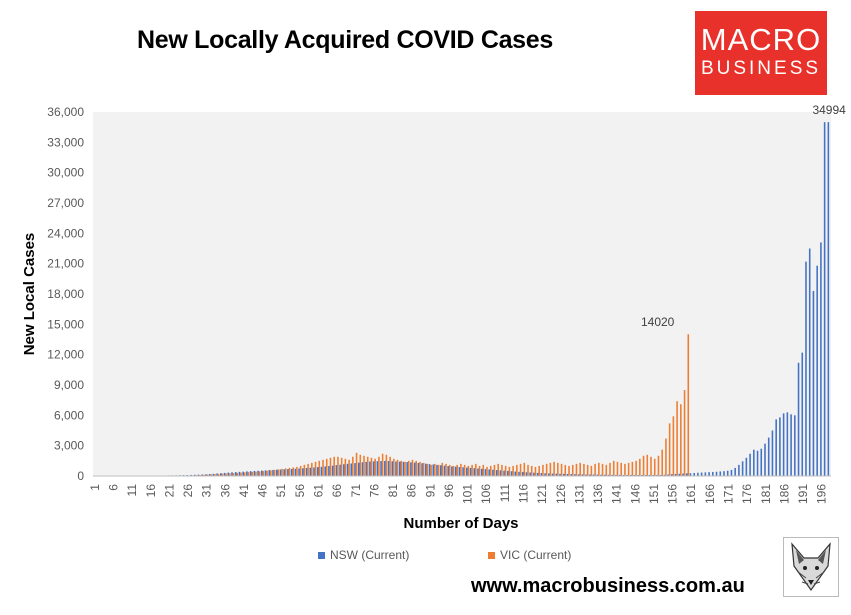 Image resolution: width=851 pixels, height=615 pixels. What do you see at coordinates (65, 294) in the screenshot?
I see `y-tick-label: 18,000` at bounding box center [65, 294].